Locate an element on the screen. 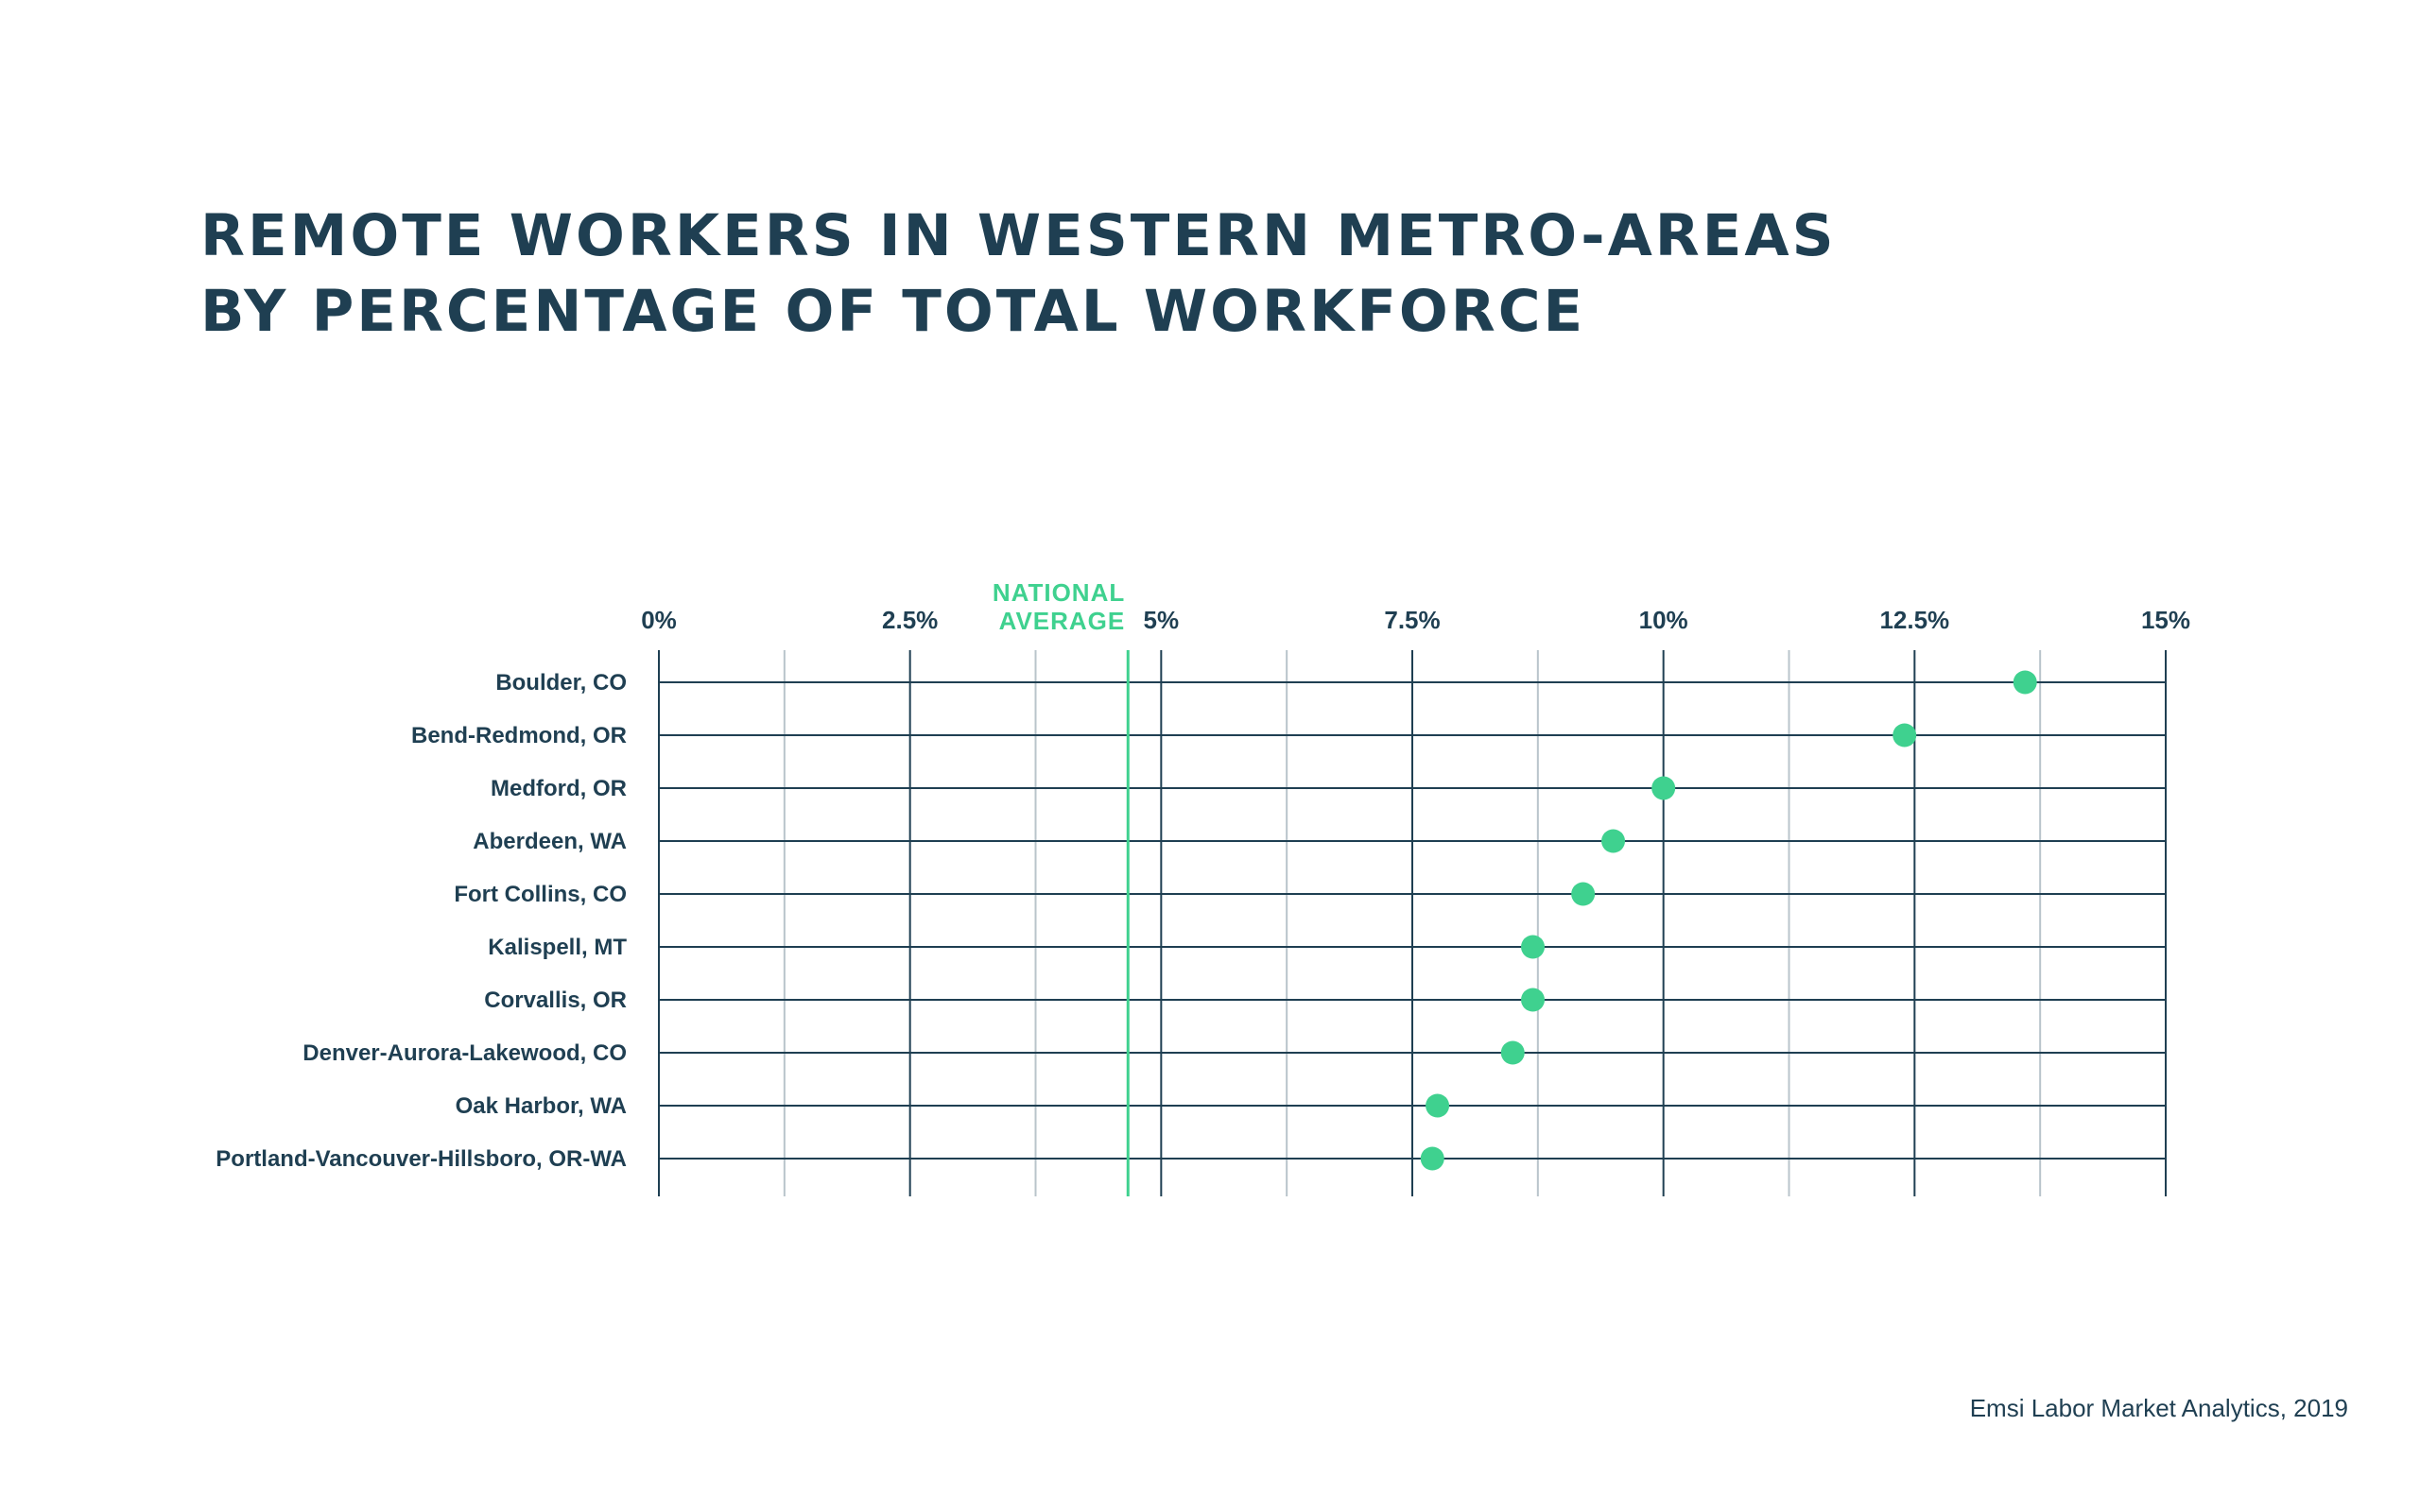 This screenshot has width=2420, height=1512. source-note: Emsi Labor Market Analytics, 2019 is located at coordinates (2159, 1408).